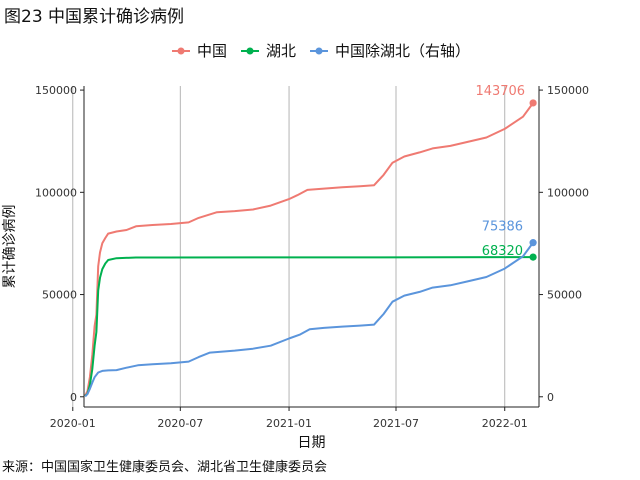 The width and height of the screenshot is (640, 480). Describe the element at coordinates (56, 192) in the screenshot. I see `y-tick-label-left: 100000` at that location.